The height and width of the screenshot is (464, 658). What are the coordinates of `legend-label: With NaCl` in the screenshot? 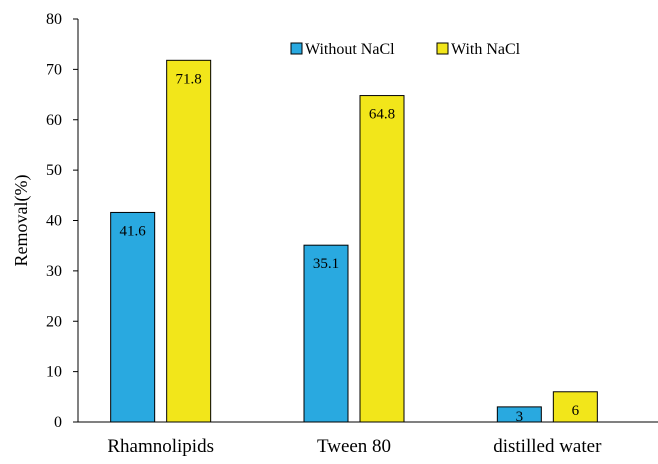 It's located at (486, 49).